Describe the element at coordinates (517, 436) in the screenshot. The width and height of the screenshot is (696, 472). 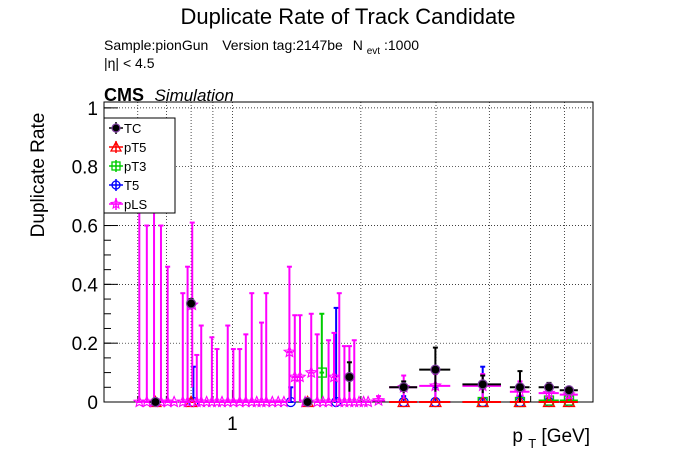
I see `x-axis-label-main: p` at that location.